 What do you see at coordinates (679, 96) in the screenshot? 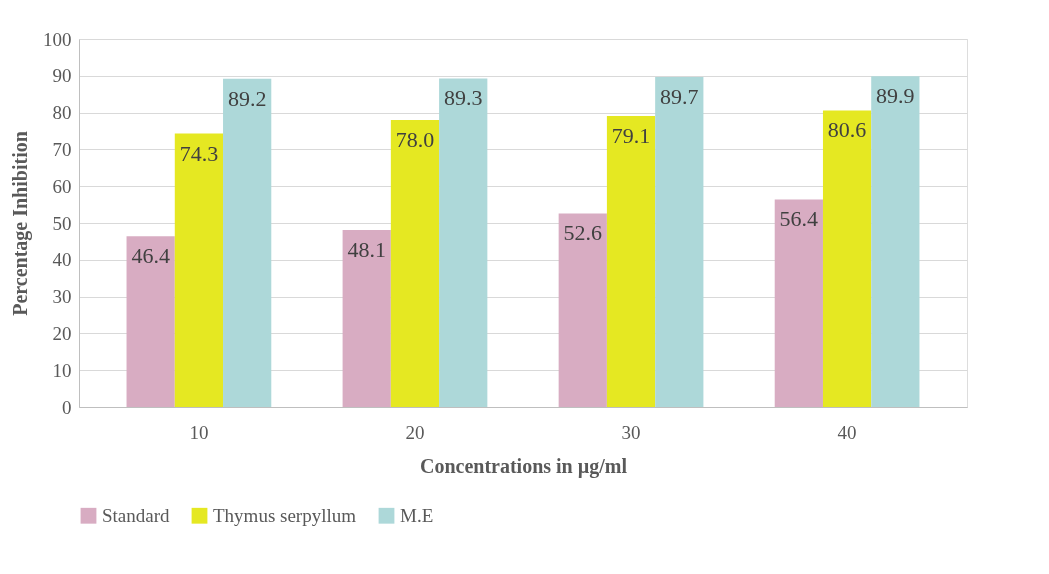
I see `data-label: 89.7` at bounding box center [679, 96].